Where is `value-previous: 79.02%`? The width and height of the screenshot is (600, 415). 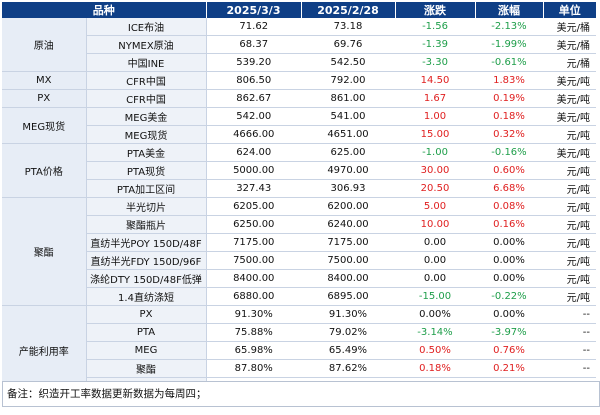 value-previous: 79.02% is located at coordinates (348, 332).